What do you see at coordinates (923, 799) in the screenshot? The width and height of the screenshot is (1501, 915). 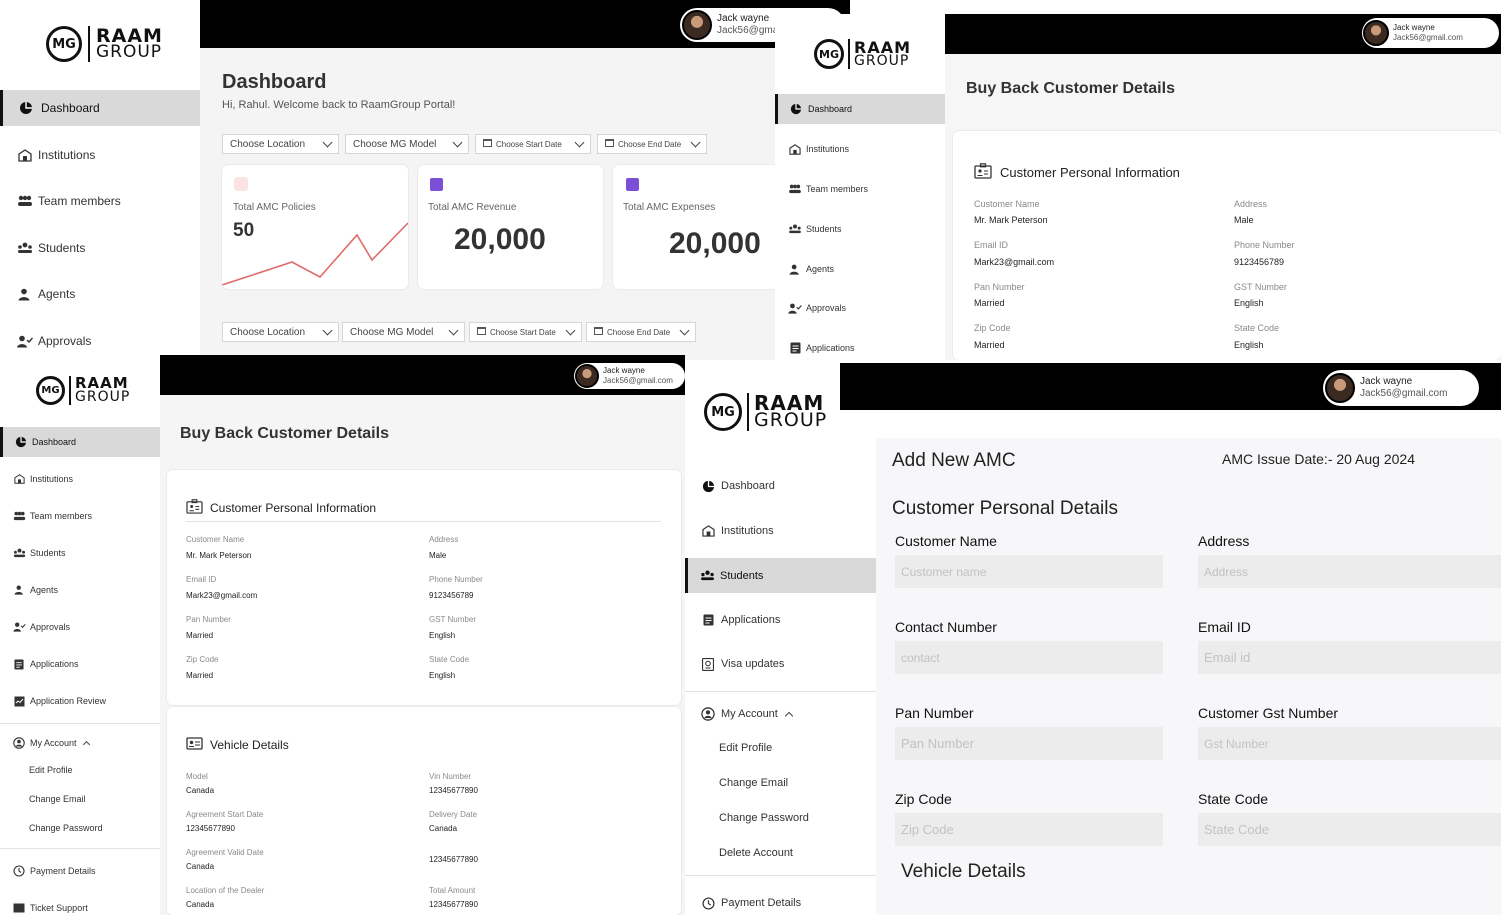 I see `field-label: Zip Code` at bounding box center [923, 799].